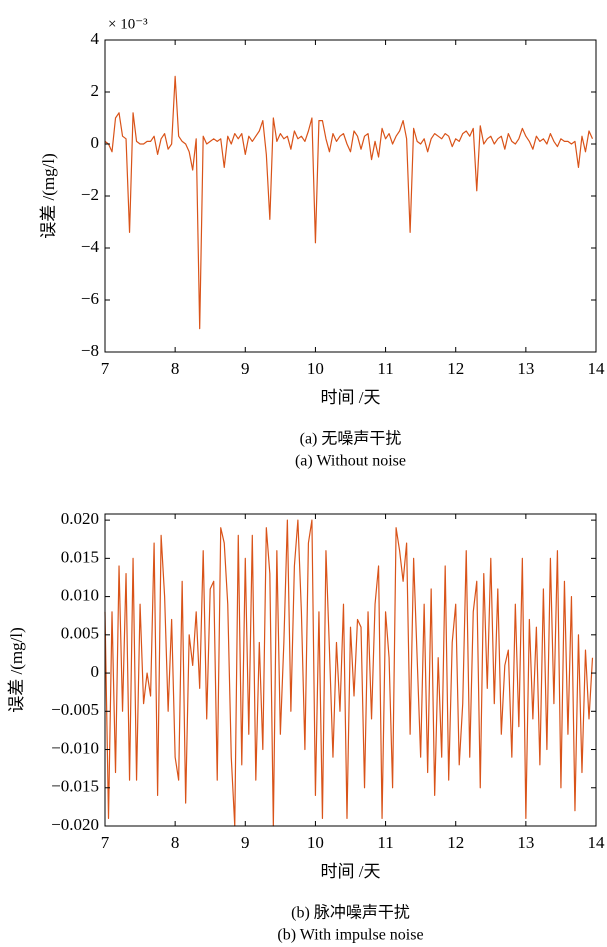 The height and width of the screenshot is (947, 607). I want to click on y-tick-label: 0.005, so click(80, 633).